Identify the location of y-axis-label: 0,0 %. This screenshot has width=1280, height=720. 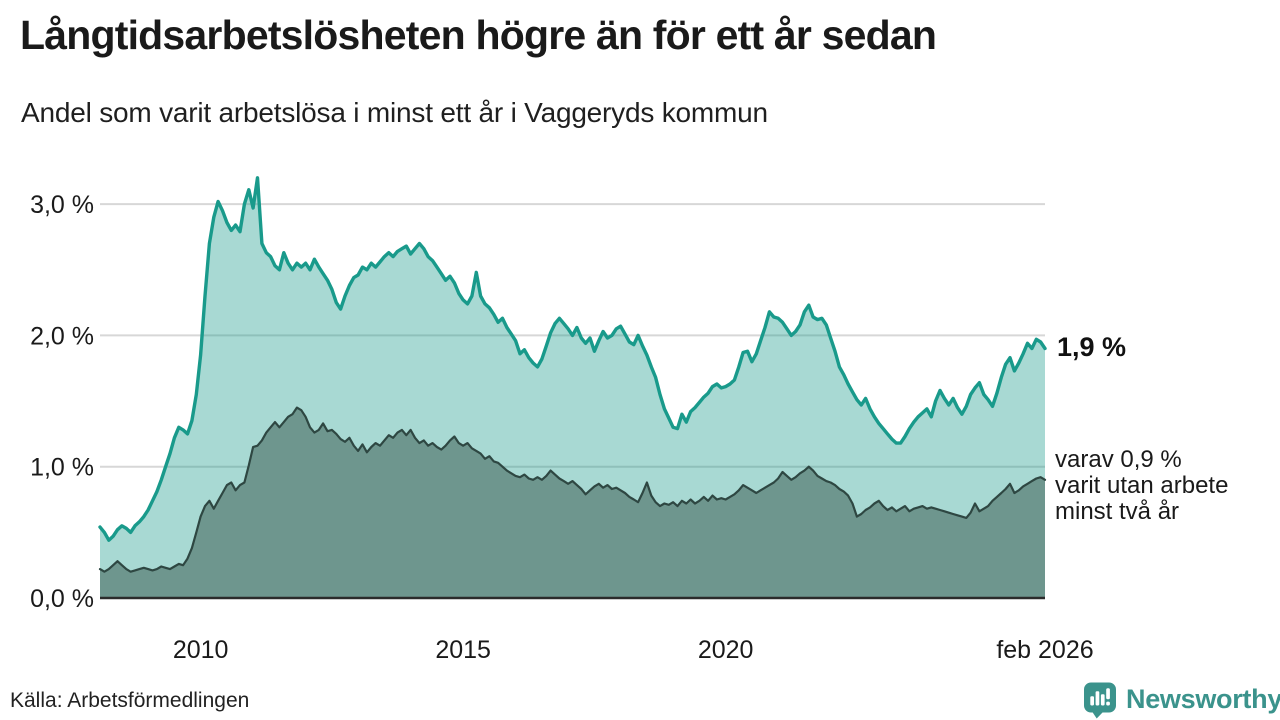
(62, 599).